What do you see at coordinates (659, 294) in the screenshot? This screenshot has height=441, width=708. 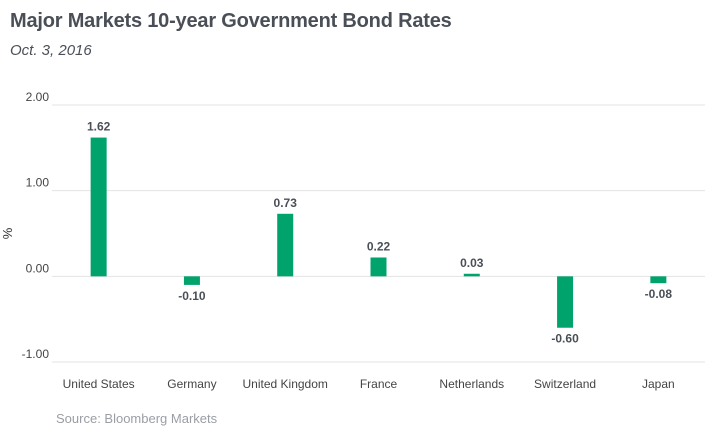 I see `data-label: -0.08` at bounding box center [659, 294].